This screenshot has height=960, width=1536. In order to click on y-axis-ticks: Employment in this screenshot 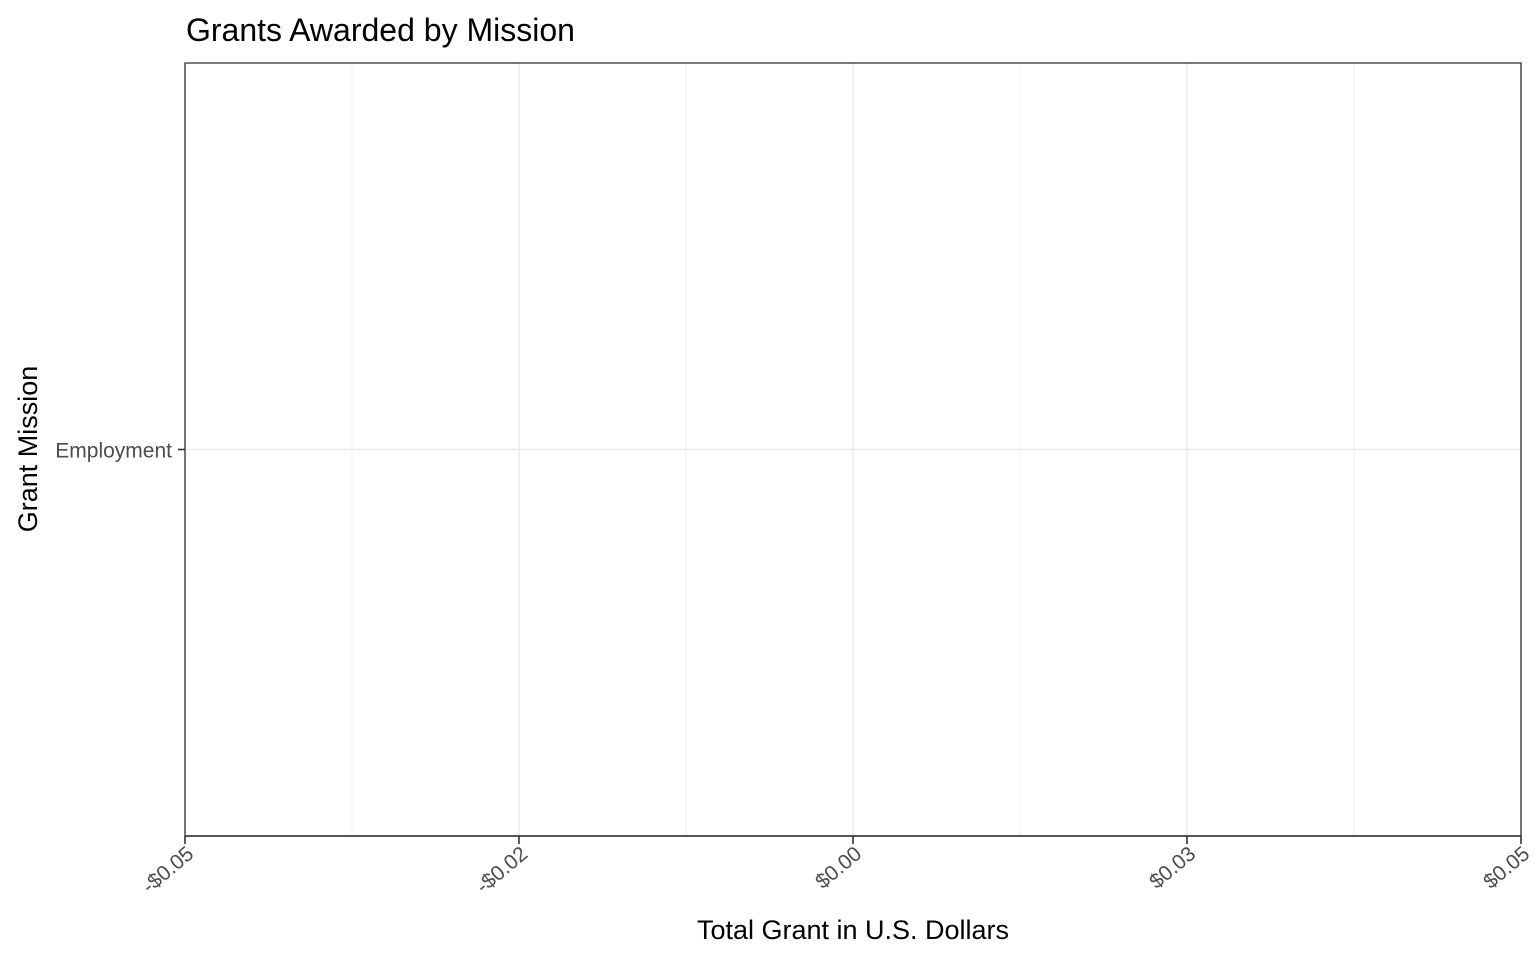, I will do `click(120, 451)`.